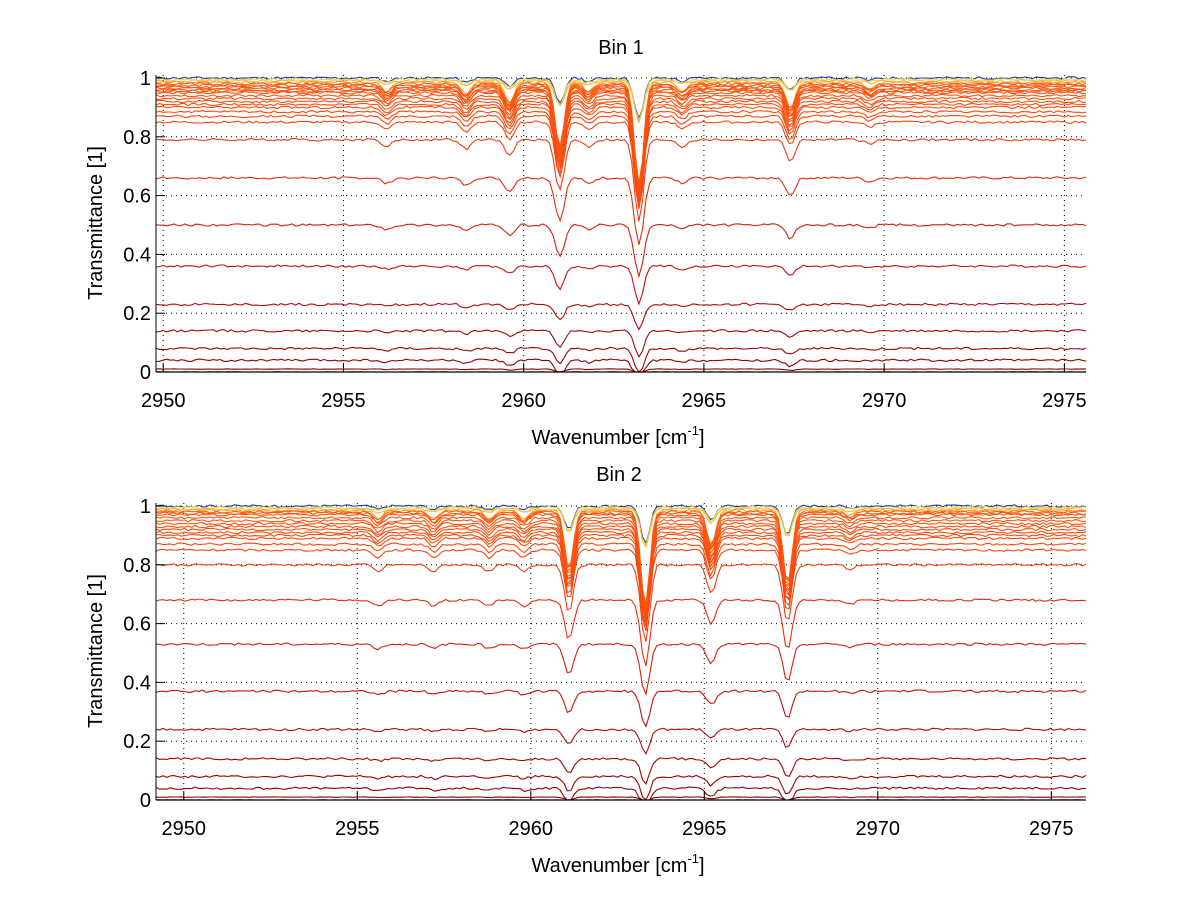 Image resolution: width=1200 pixels, height=901 pixels. What do you see at coordinates (621, 48) in the screenshot?
I see `chart-title: Bin 1` at bounding box center [621, 48].